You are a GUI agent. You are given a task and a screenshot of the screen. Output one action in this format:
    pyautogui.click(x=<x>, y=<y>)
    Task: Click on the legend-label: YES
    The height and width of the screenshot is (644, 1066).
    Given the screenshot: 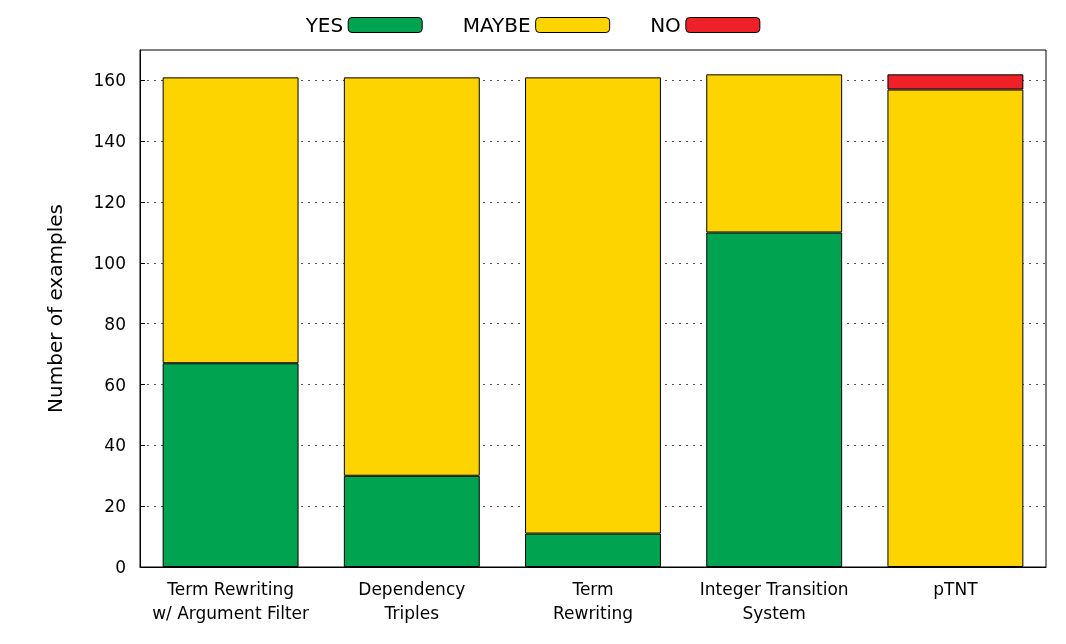 What is the action you would take?
    pyautogui.click(x=324, y=25)
    